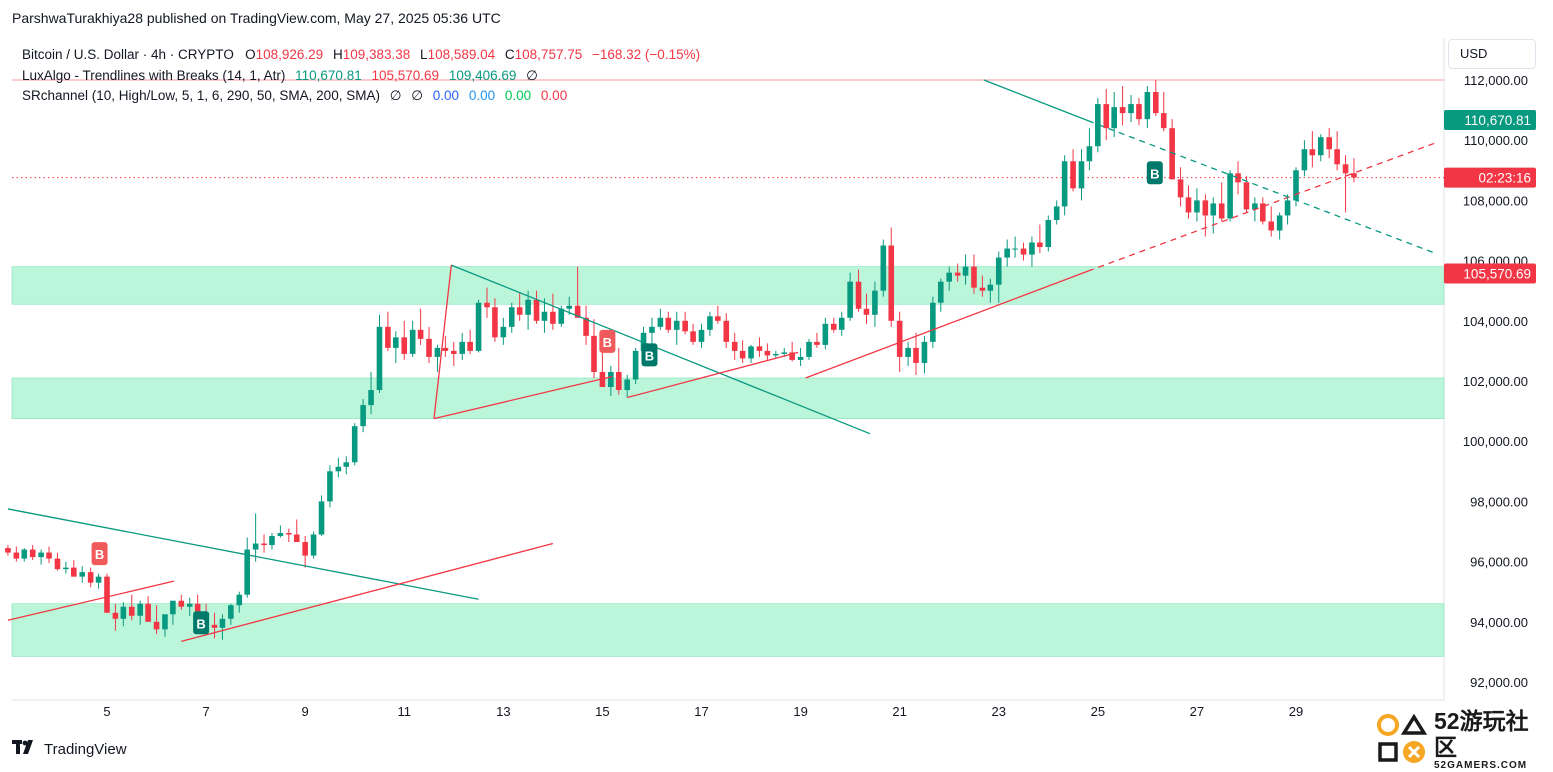  Describe the element at coordinates (1461, 739) in the screenshot. I see `watermark: 52游玩社区 52GAMERS.COM` at that location.